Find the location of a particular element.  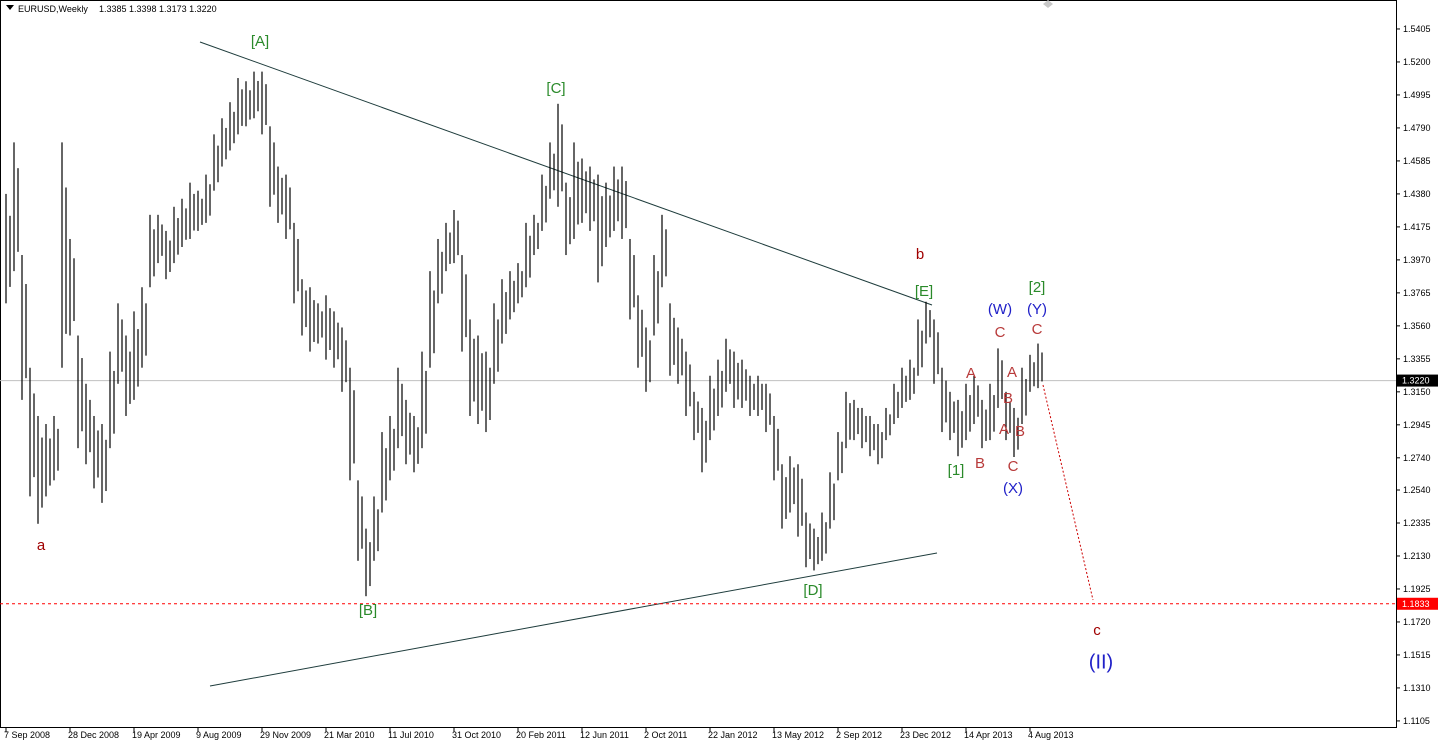

wave-label: a is located at coordinates (41, 545).